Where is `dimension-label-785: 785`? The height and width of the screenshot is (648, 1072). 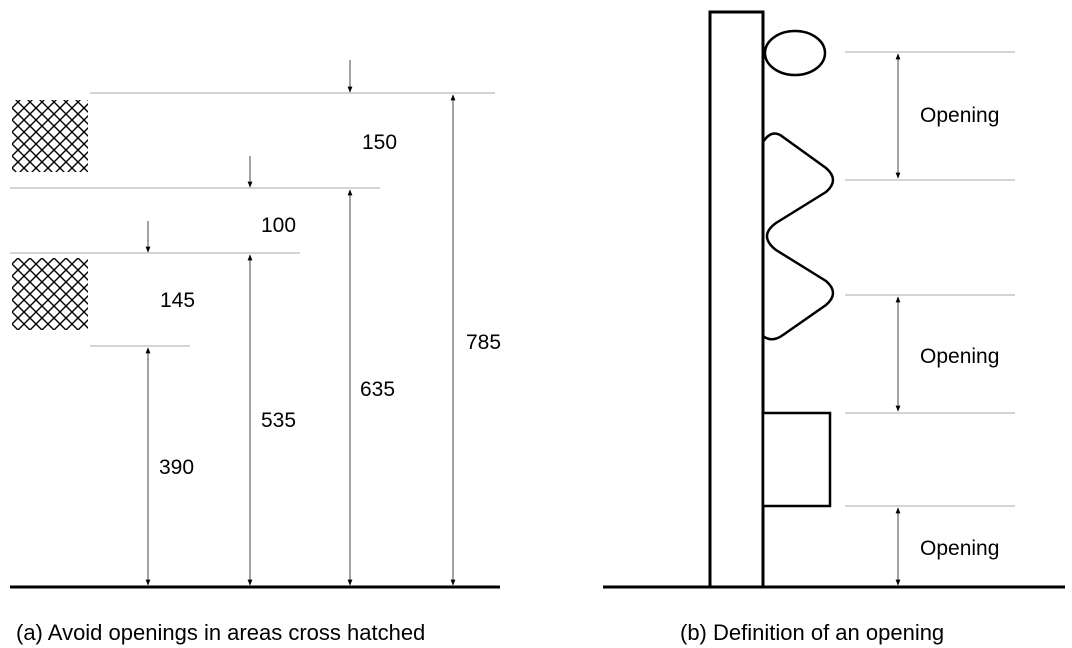 dimension-label-785: 785 is located at coordinates (483, 342).